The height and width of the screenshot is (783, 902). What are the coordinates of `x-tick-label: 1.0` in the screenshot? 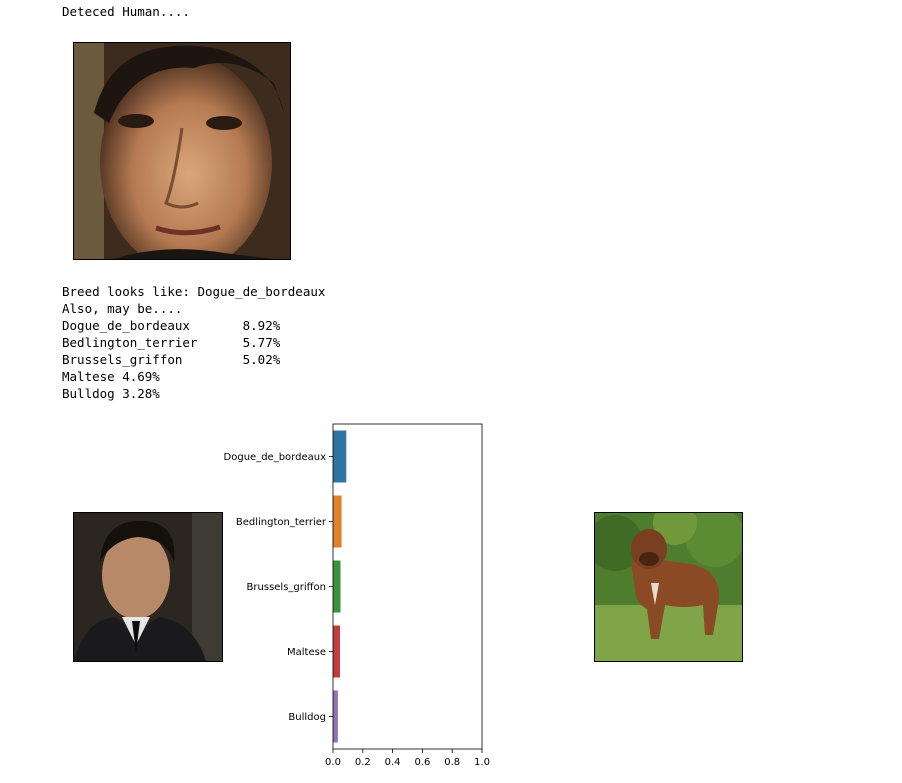 It's located at (482, 762).